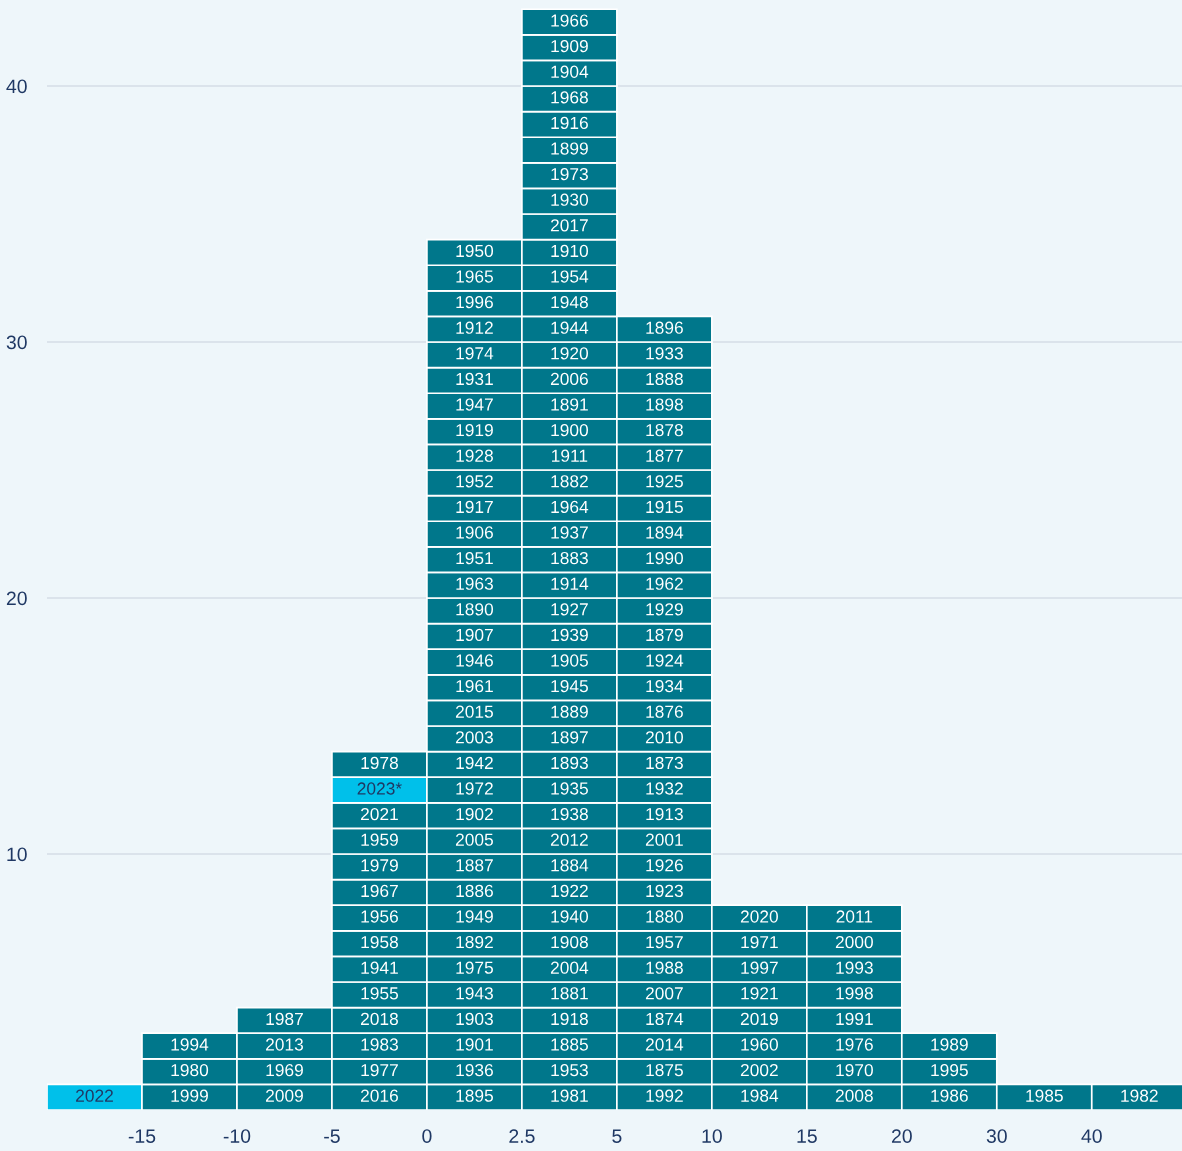 The image size is (1182, 1151). What do you see at coordinates (570, 199) in the screenshot?
I see `series-label: 1930` at bounding box center [570, 199].